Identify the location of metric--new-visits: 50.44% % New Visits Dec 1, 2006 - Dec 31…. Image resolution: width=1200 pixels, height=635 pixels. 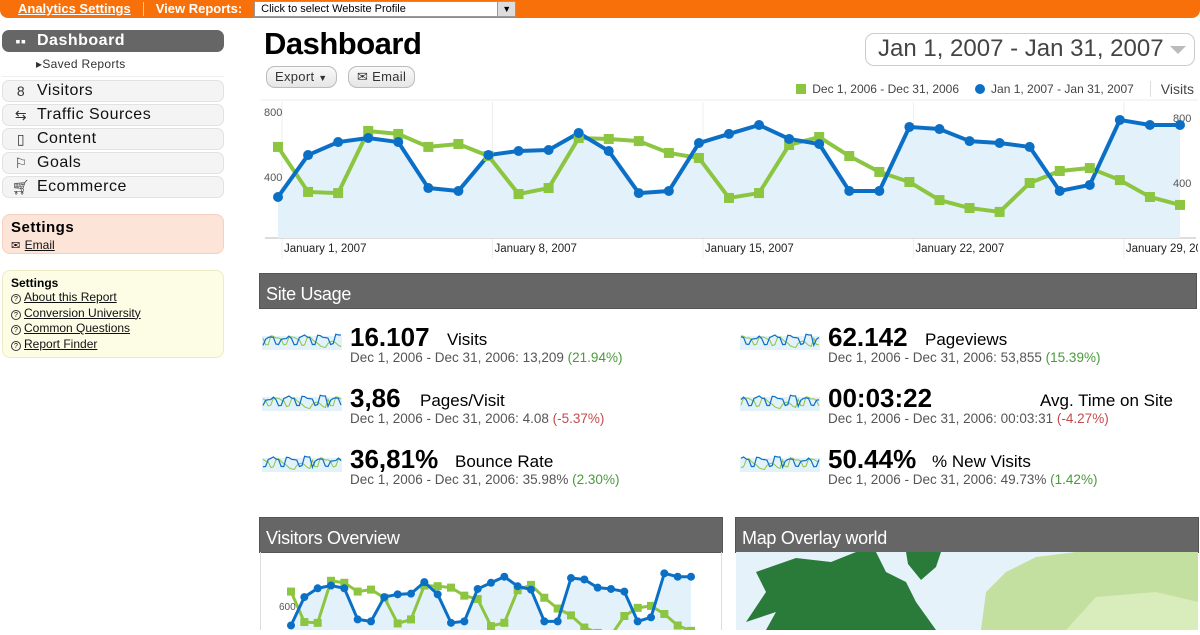
(965, 469).